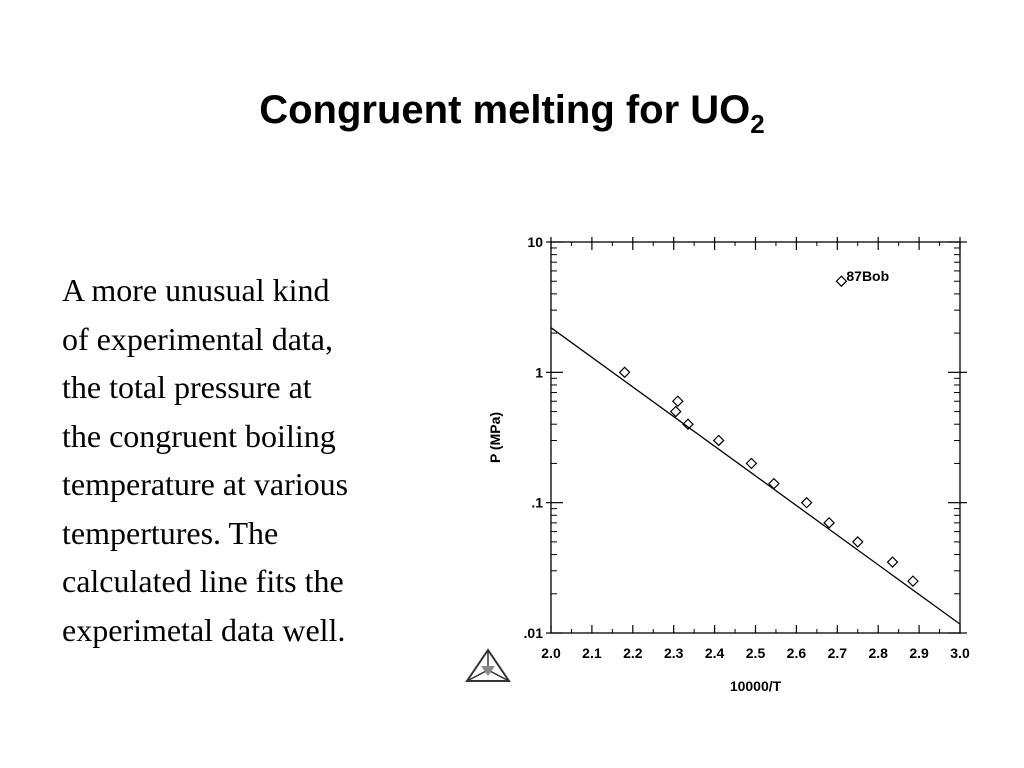 The image size is (1024, 768). Describe the element at coordinates (841, 281) in the screenshot. I see `legend-marker-diamond` at that location.